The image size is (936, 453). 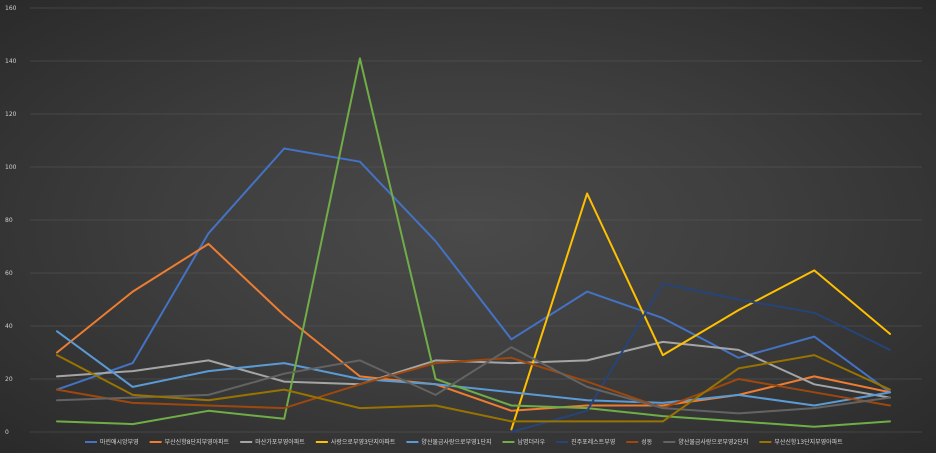 What do you see at coordinates (9, 273) in the screenshot?
I see `y-tick-label: 60` at bounding box center [9, 273].